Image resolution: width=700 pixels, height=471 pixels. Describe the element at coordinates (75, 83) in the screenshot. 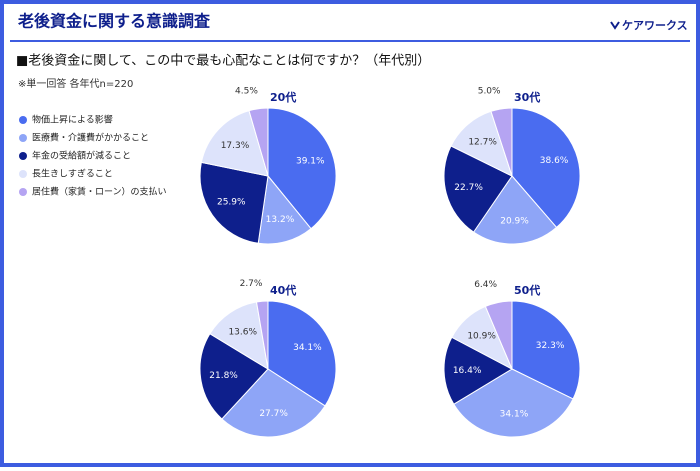

I see `note: ※単一回答 各年代n=220` at that location.